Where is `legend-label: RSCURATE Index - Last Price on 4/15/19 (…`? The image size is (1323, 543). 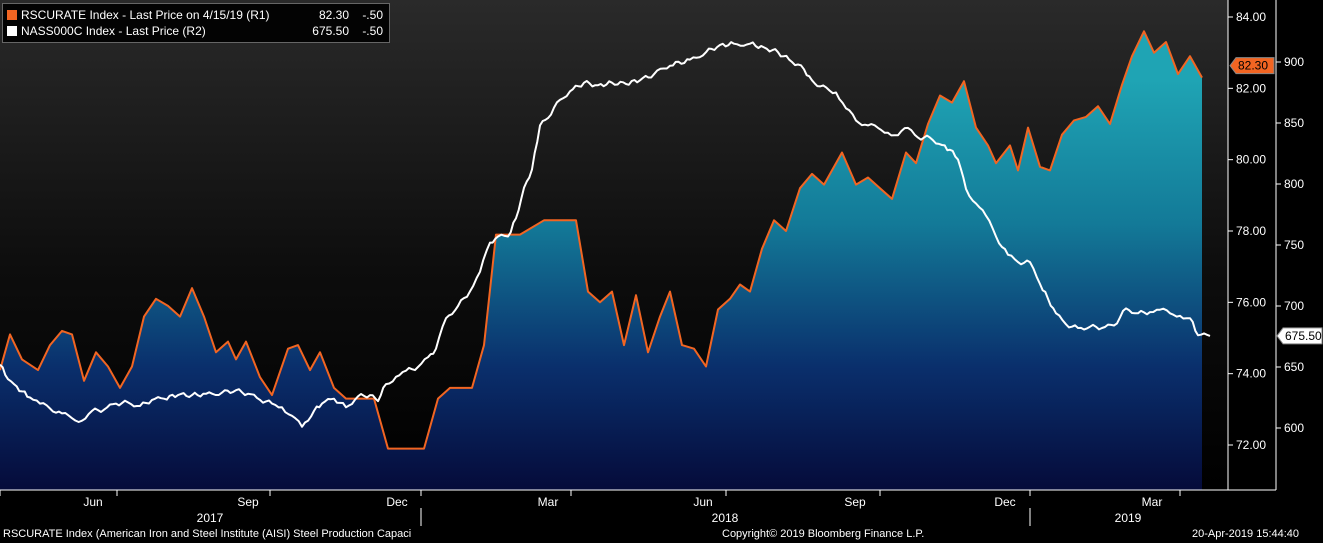 legend-label: RSCURATE Index - Last Price on 4/15/19 (… is located at coordinates (145, 15).